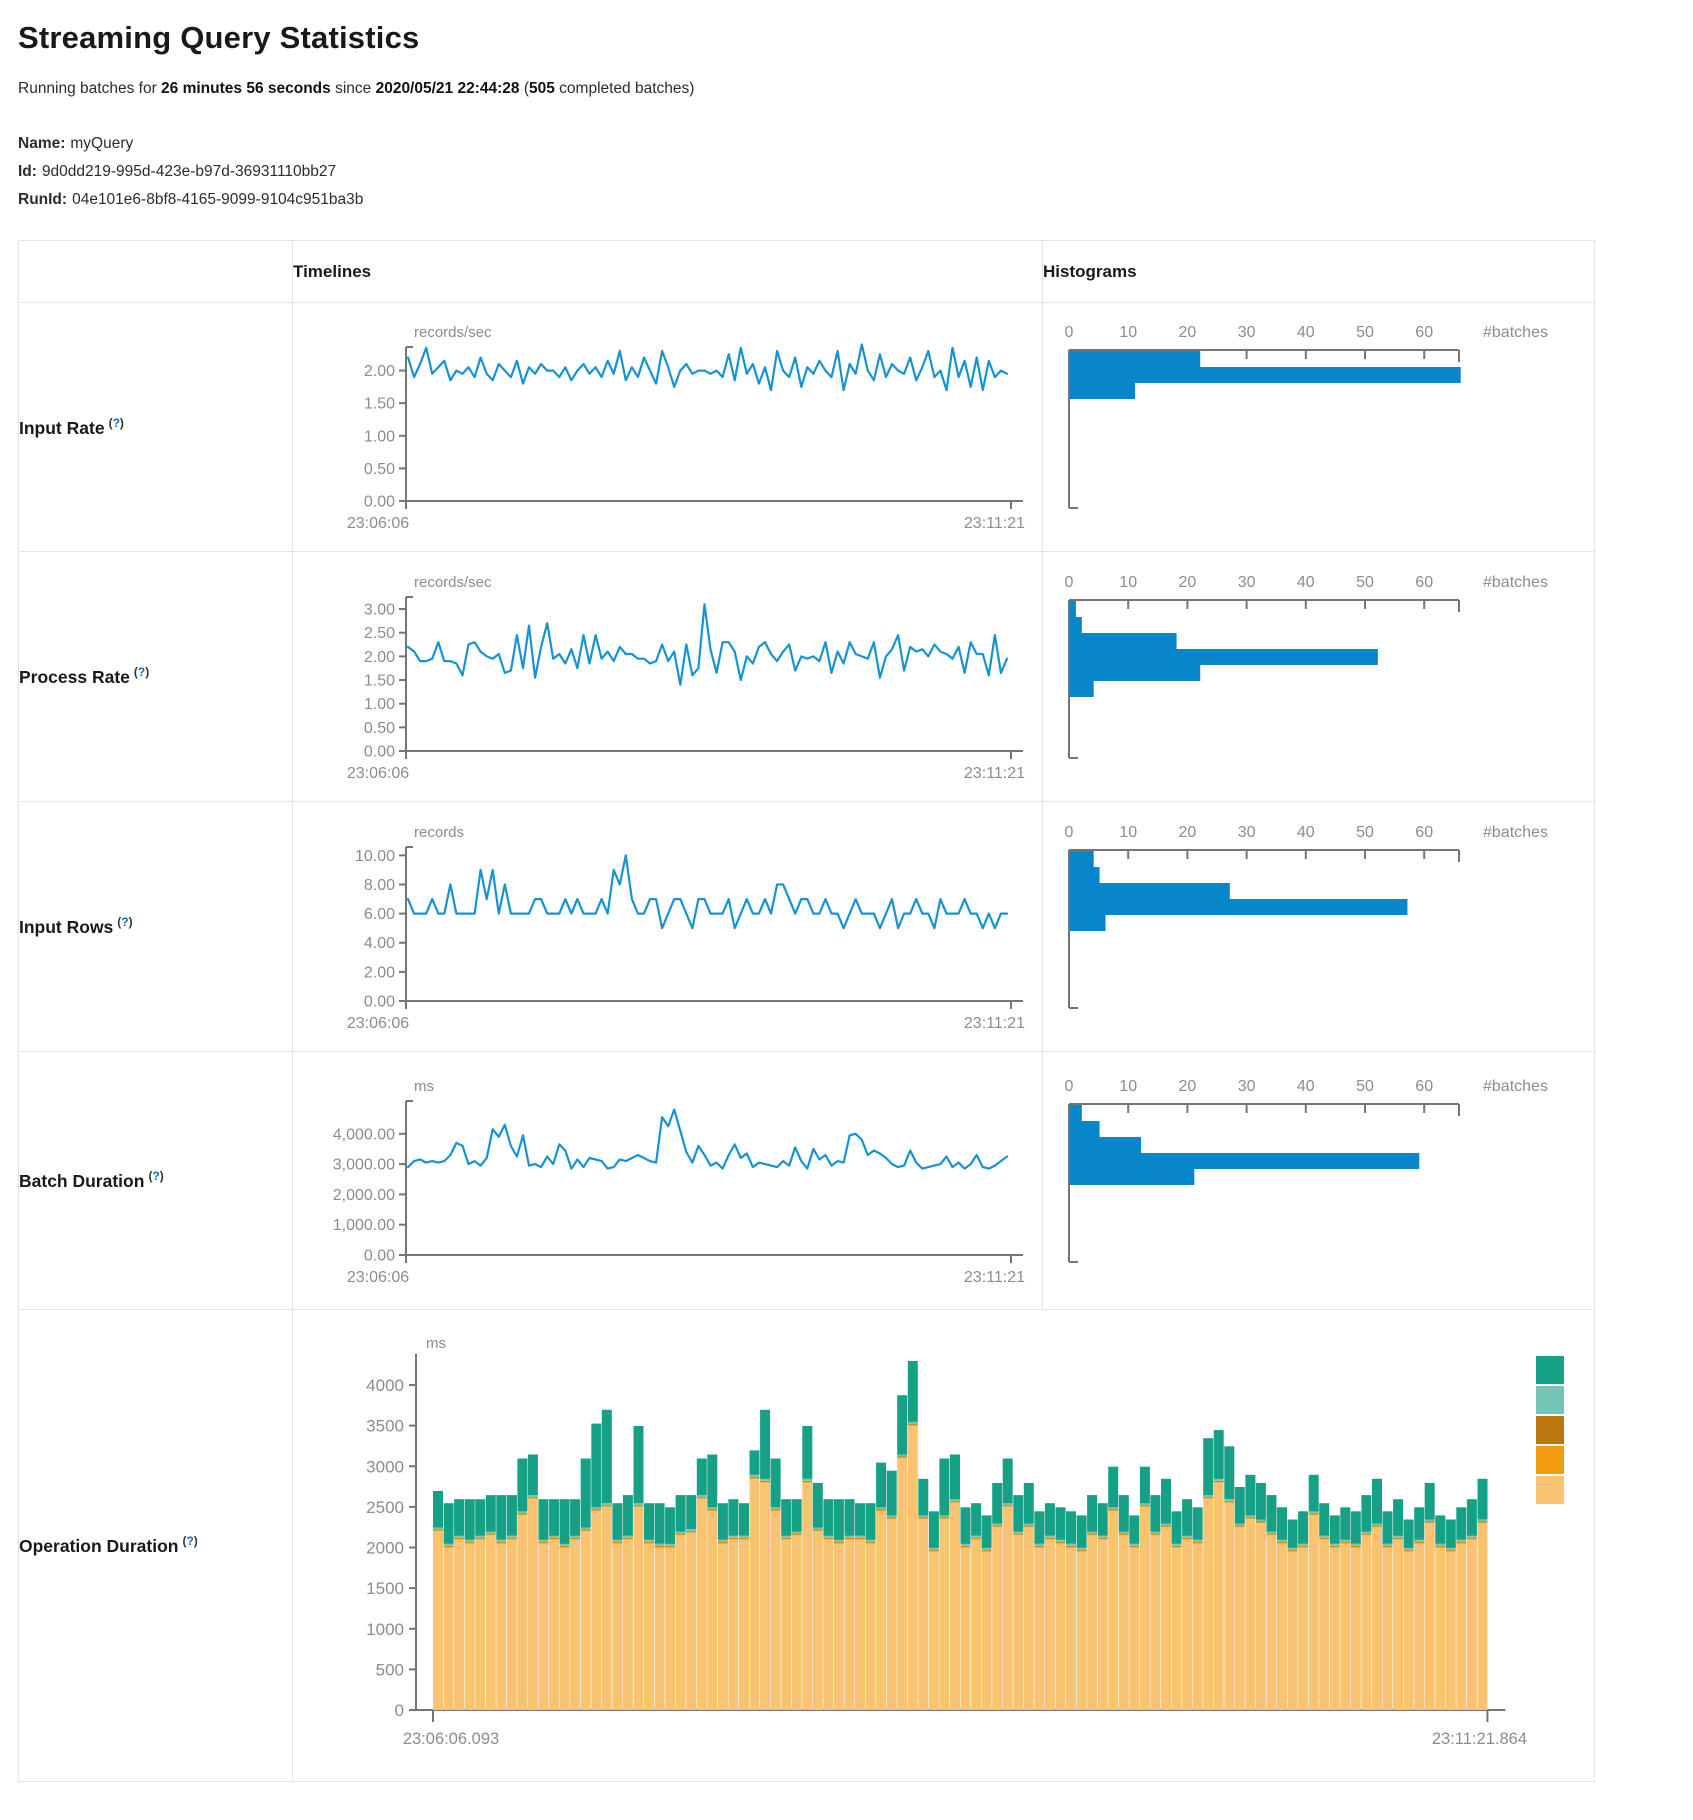 The image size is (1693, 1820). What do you see at coordinates (156, 1176) in the screenshot?
I see `batch-duration-help-icon: (?)` at bounding box center [156, 1176].